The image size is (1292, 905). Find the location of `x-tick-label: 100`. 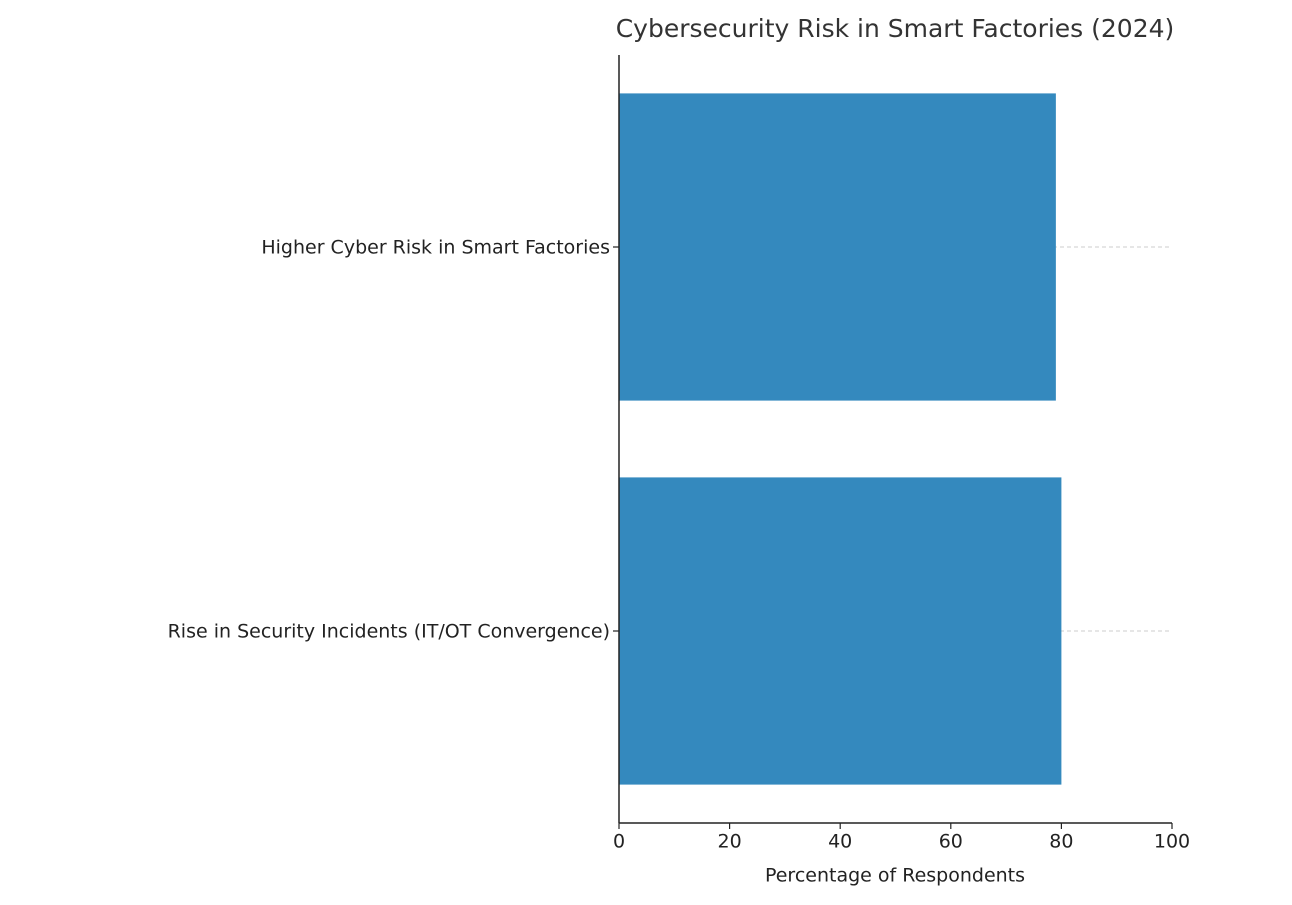

x-tick-label: 100 is located at coordinates (1172, 842).